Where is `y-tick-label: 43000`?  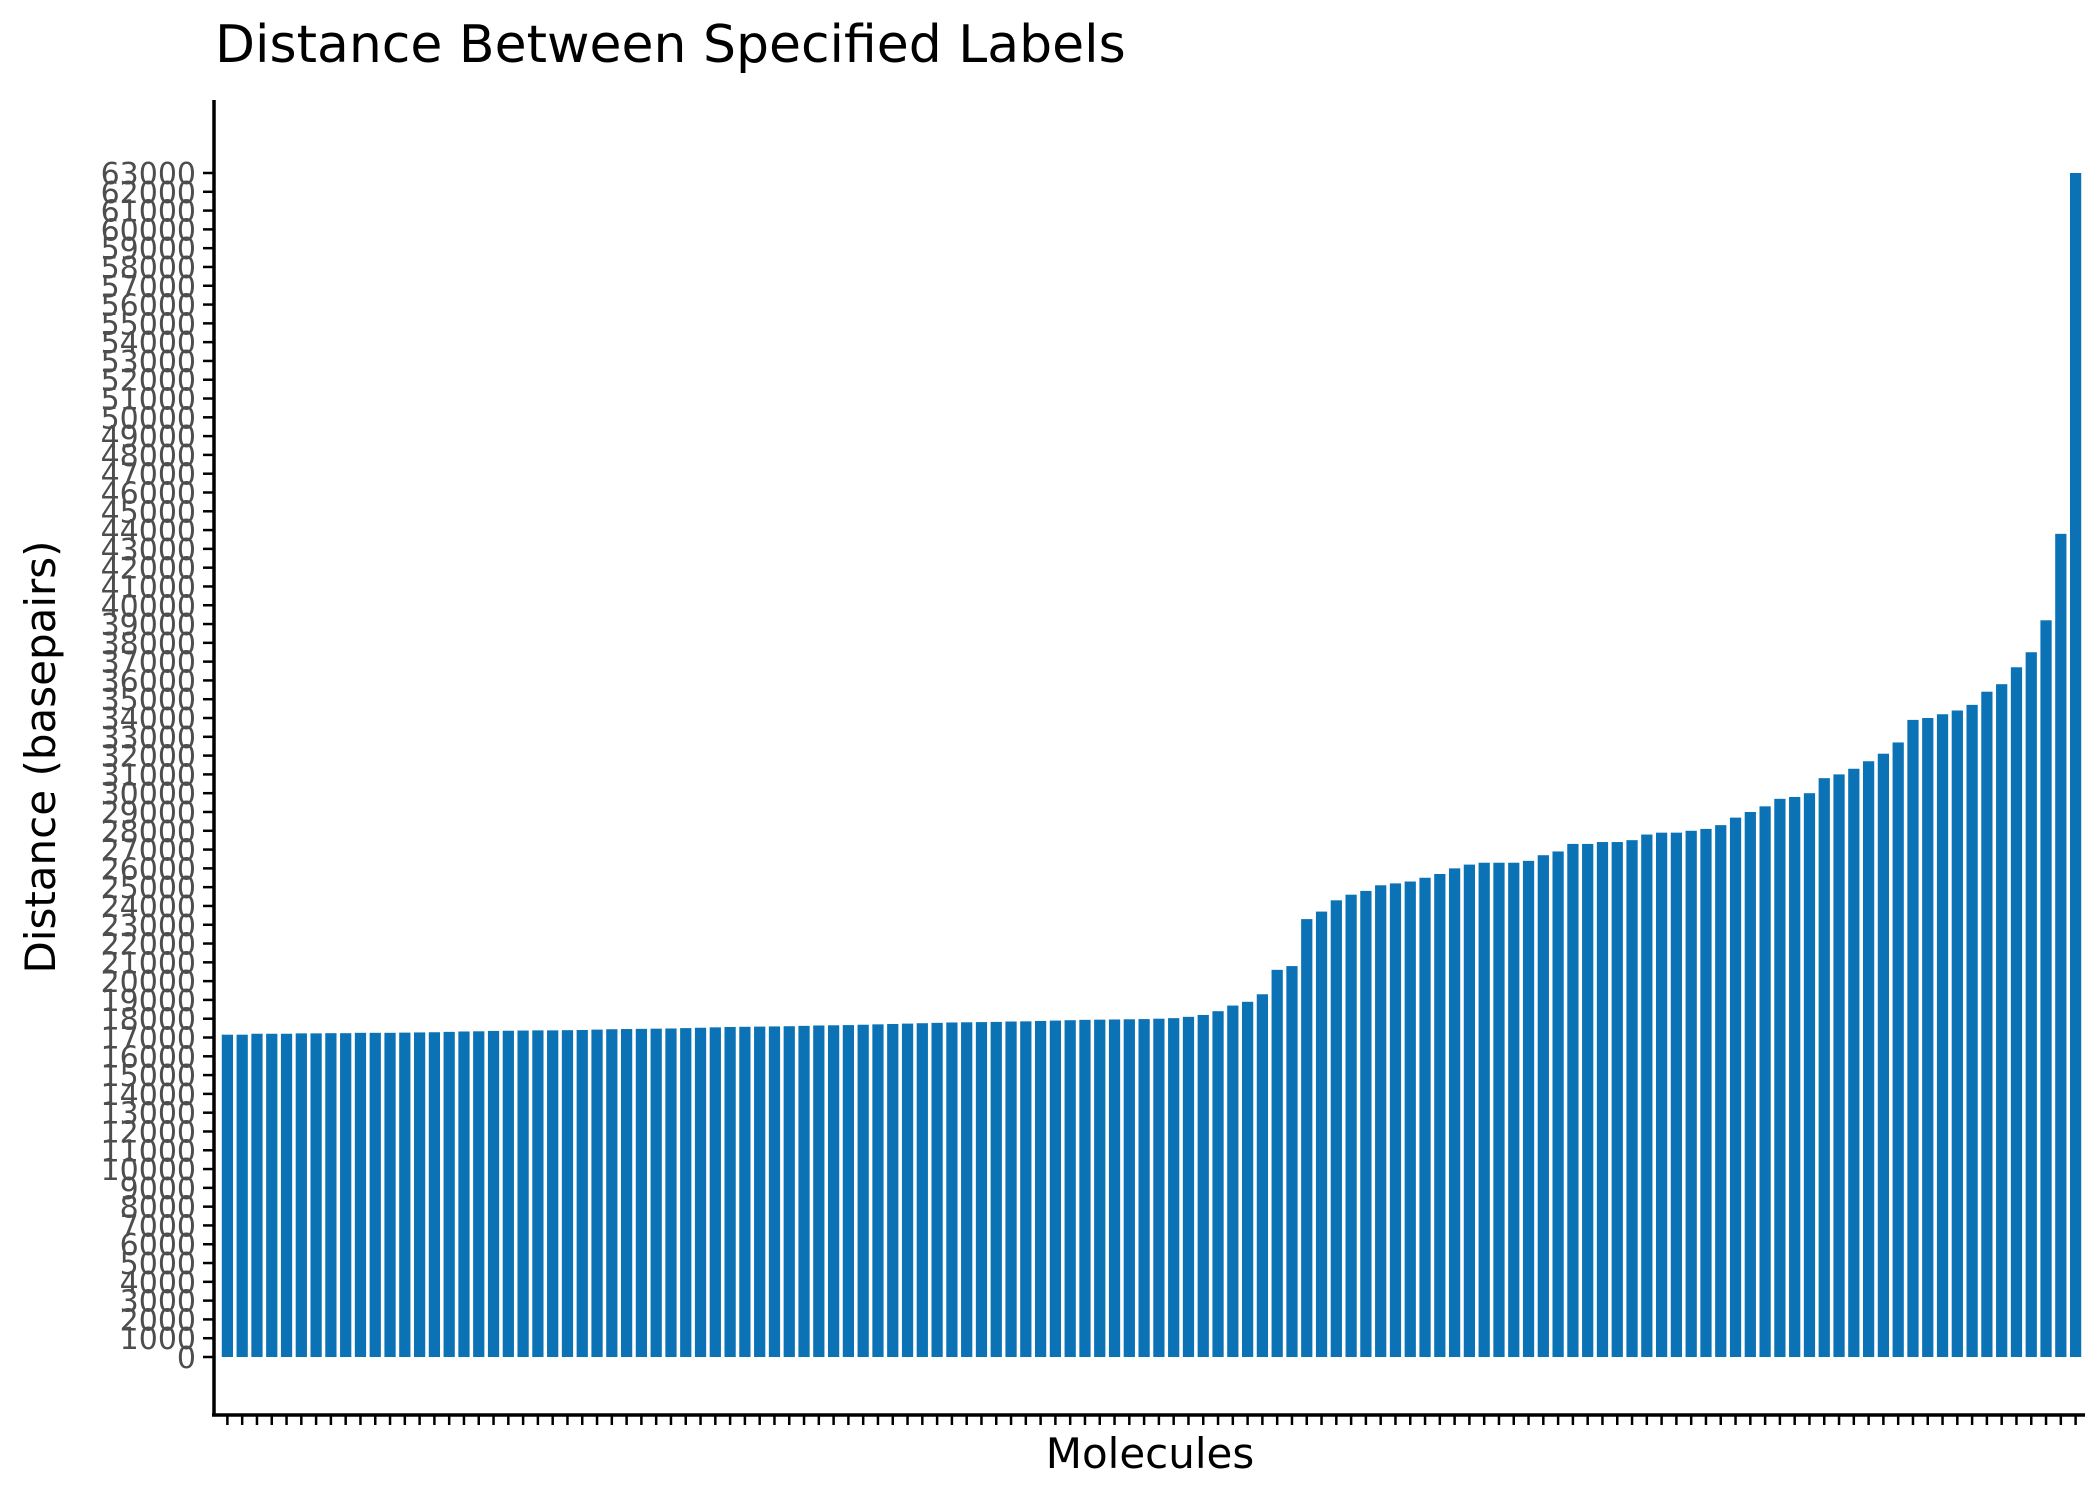 y-tick-label: 43000 is located at coordinates (148, 550).